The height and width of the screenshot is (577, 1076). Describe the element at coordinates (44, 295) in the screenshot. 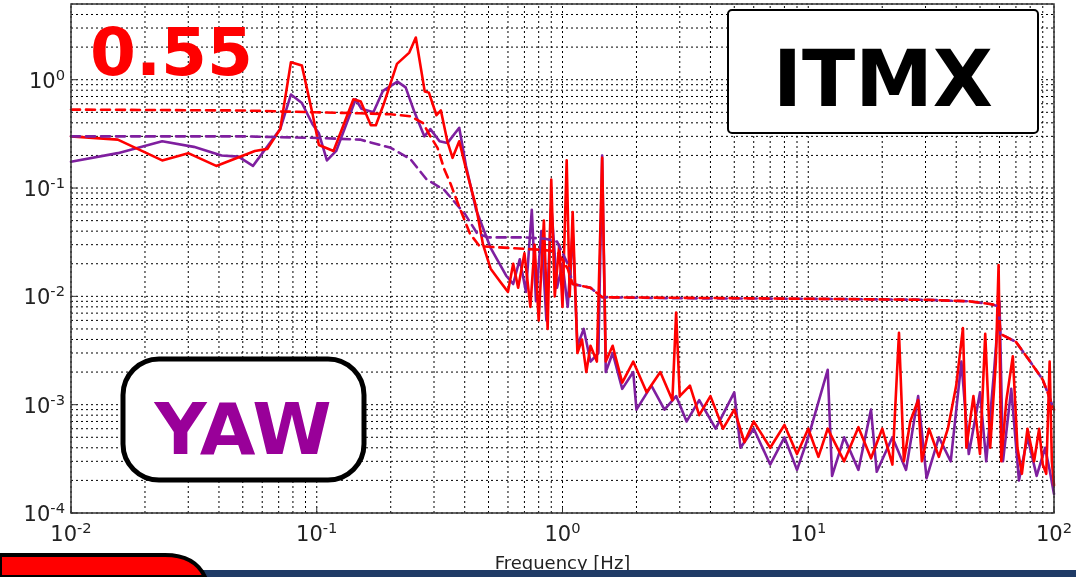

I see `y-tick-label: 10$^{-2}$` at that location.